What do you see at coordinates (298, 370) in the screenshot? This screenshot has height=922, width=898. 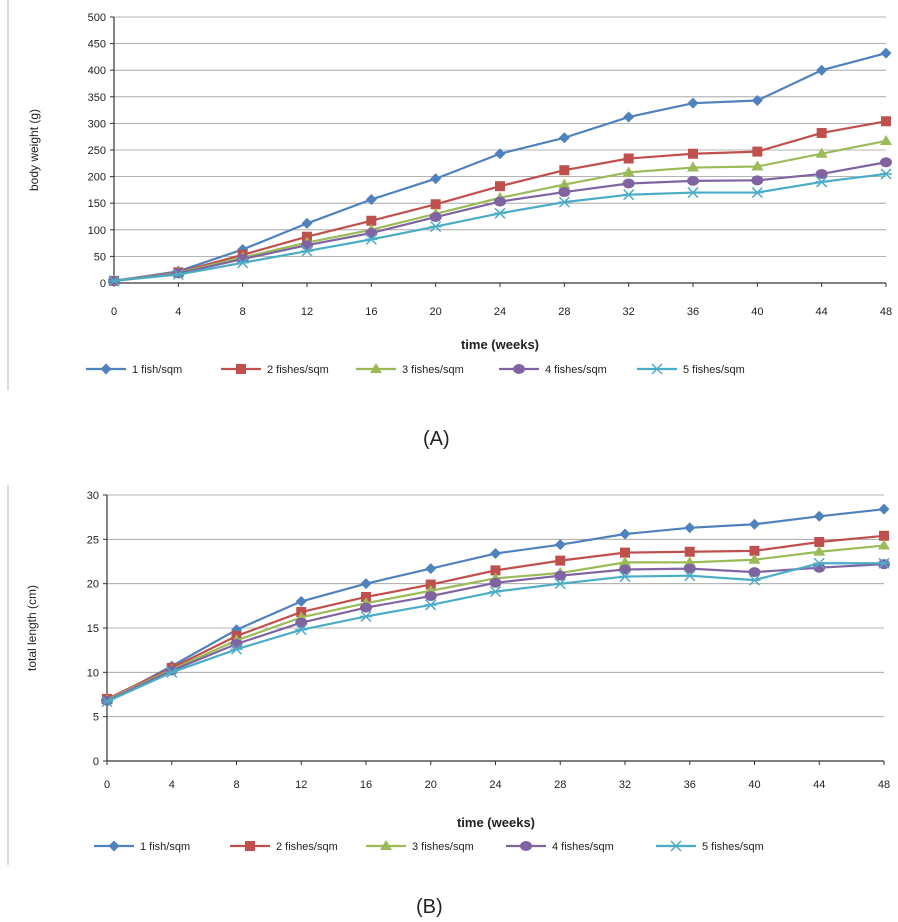 I see `chart-a-legend-label: 2 fishes/sqm` at bounding box center [298, 370].